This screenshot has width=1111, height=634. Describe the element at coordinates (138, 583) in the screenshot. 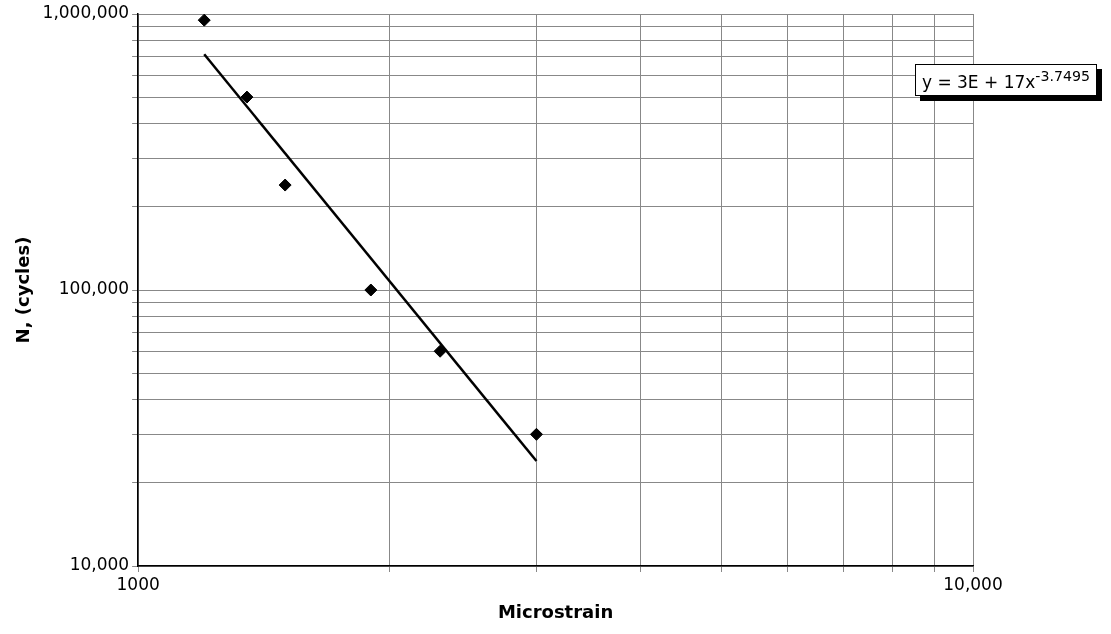

I see `x-tick-label: 1000` at that location.